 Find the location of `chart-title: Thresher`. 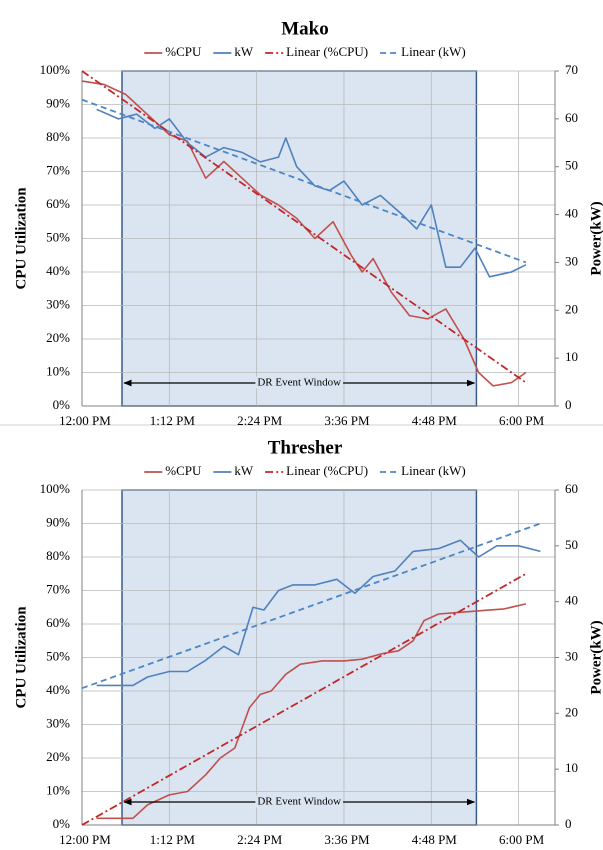

chart-title: Thresher is located at coordinates (305, 447).